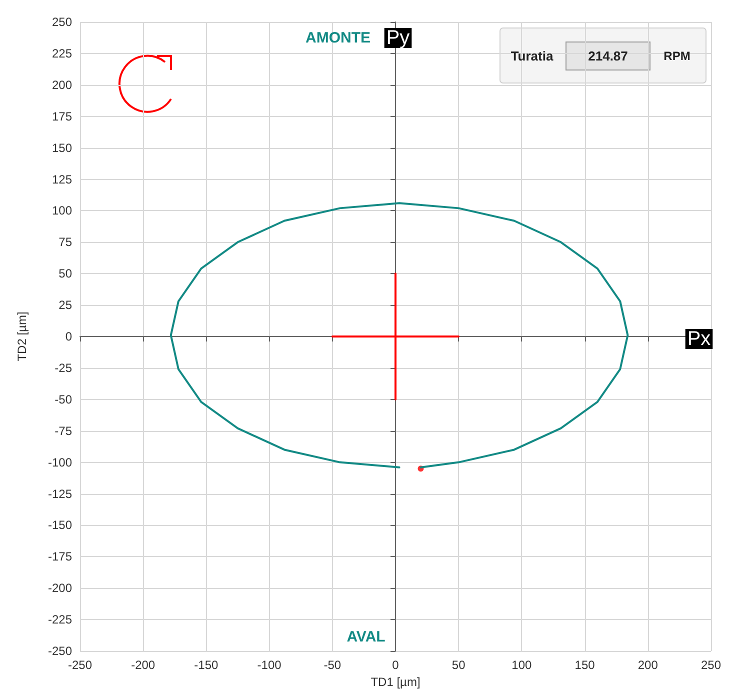 The image size is (734, 699). Describe the element at coordinates (60, 493) in the screenshot. I see `y-tick-label: -125` at that location.